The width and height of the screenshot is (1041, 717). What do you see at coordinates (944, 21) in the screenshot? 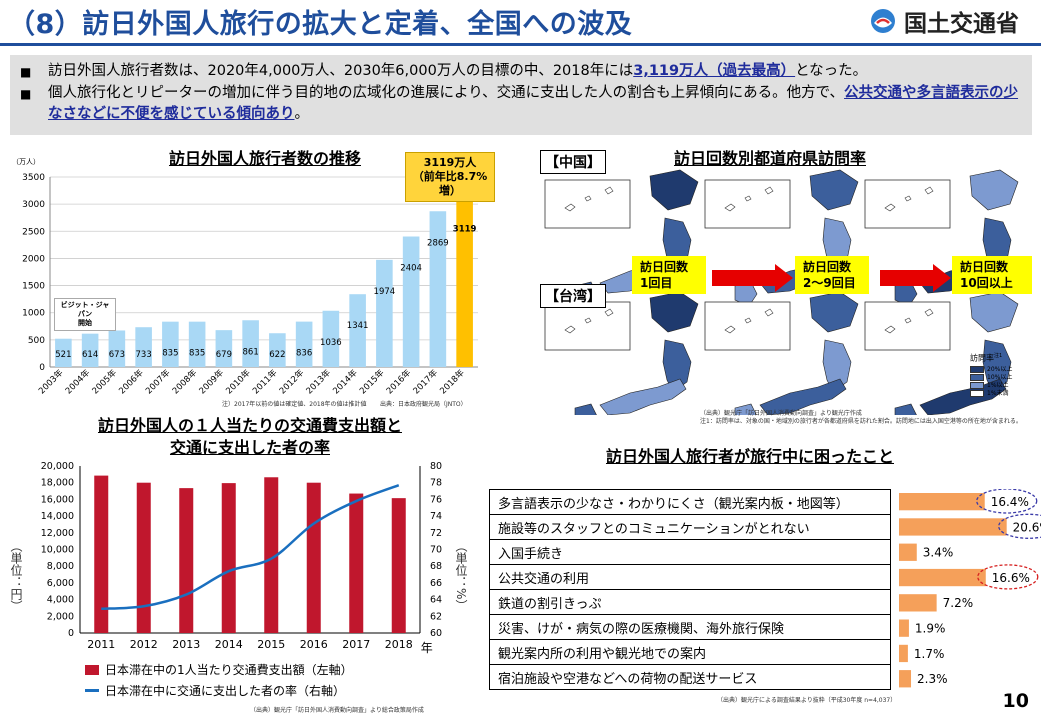
I see `ministry-logo: 国土交通省` at bounding box center [944, 21].